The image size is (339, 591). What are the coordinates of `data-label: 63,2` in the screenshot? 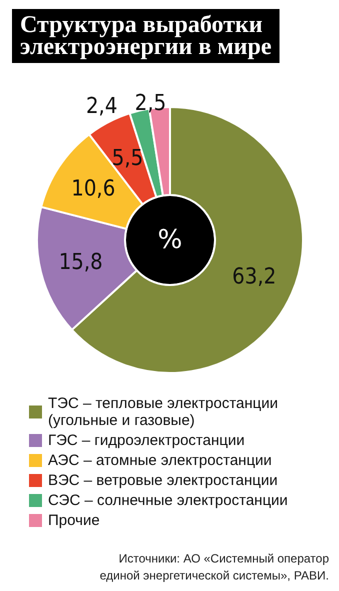 It's located at (254, 277).